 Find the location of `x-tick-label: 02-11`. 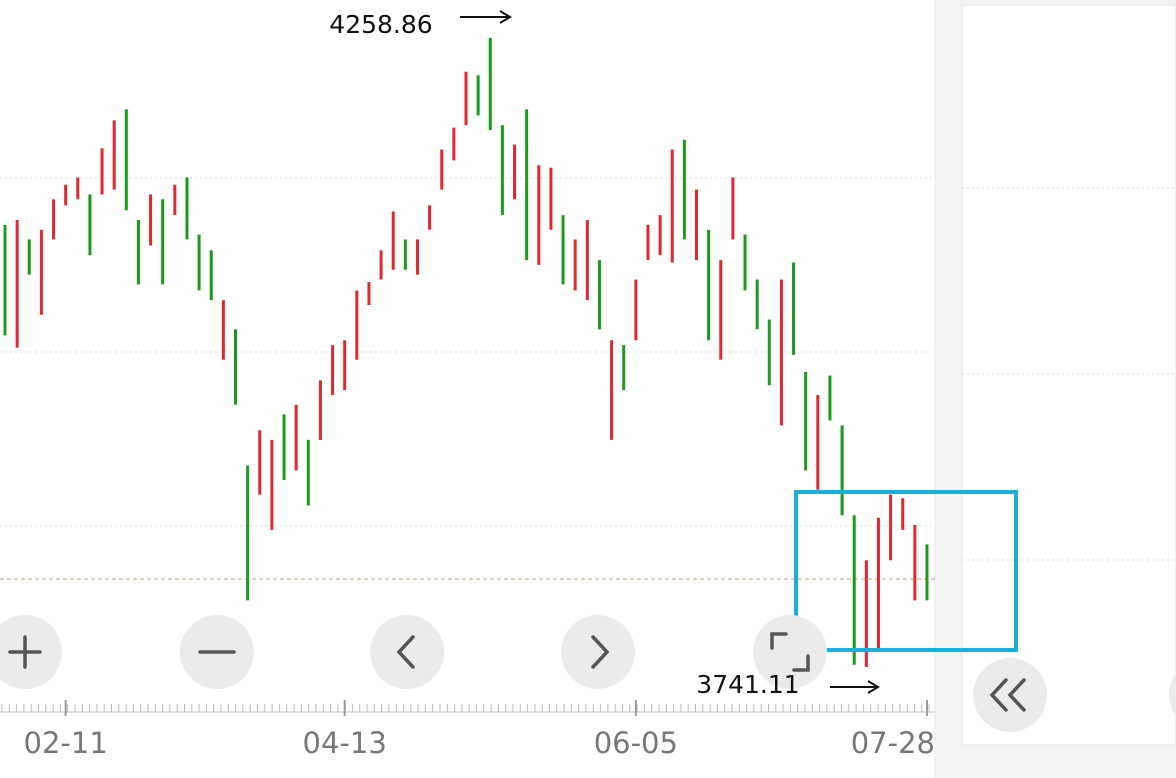

x-tick-label: 02-11 is located at coordinates (66, 743).